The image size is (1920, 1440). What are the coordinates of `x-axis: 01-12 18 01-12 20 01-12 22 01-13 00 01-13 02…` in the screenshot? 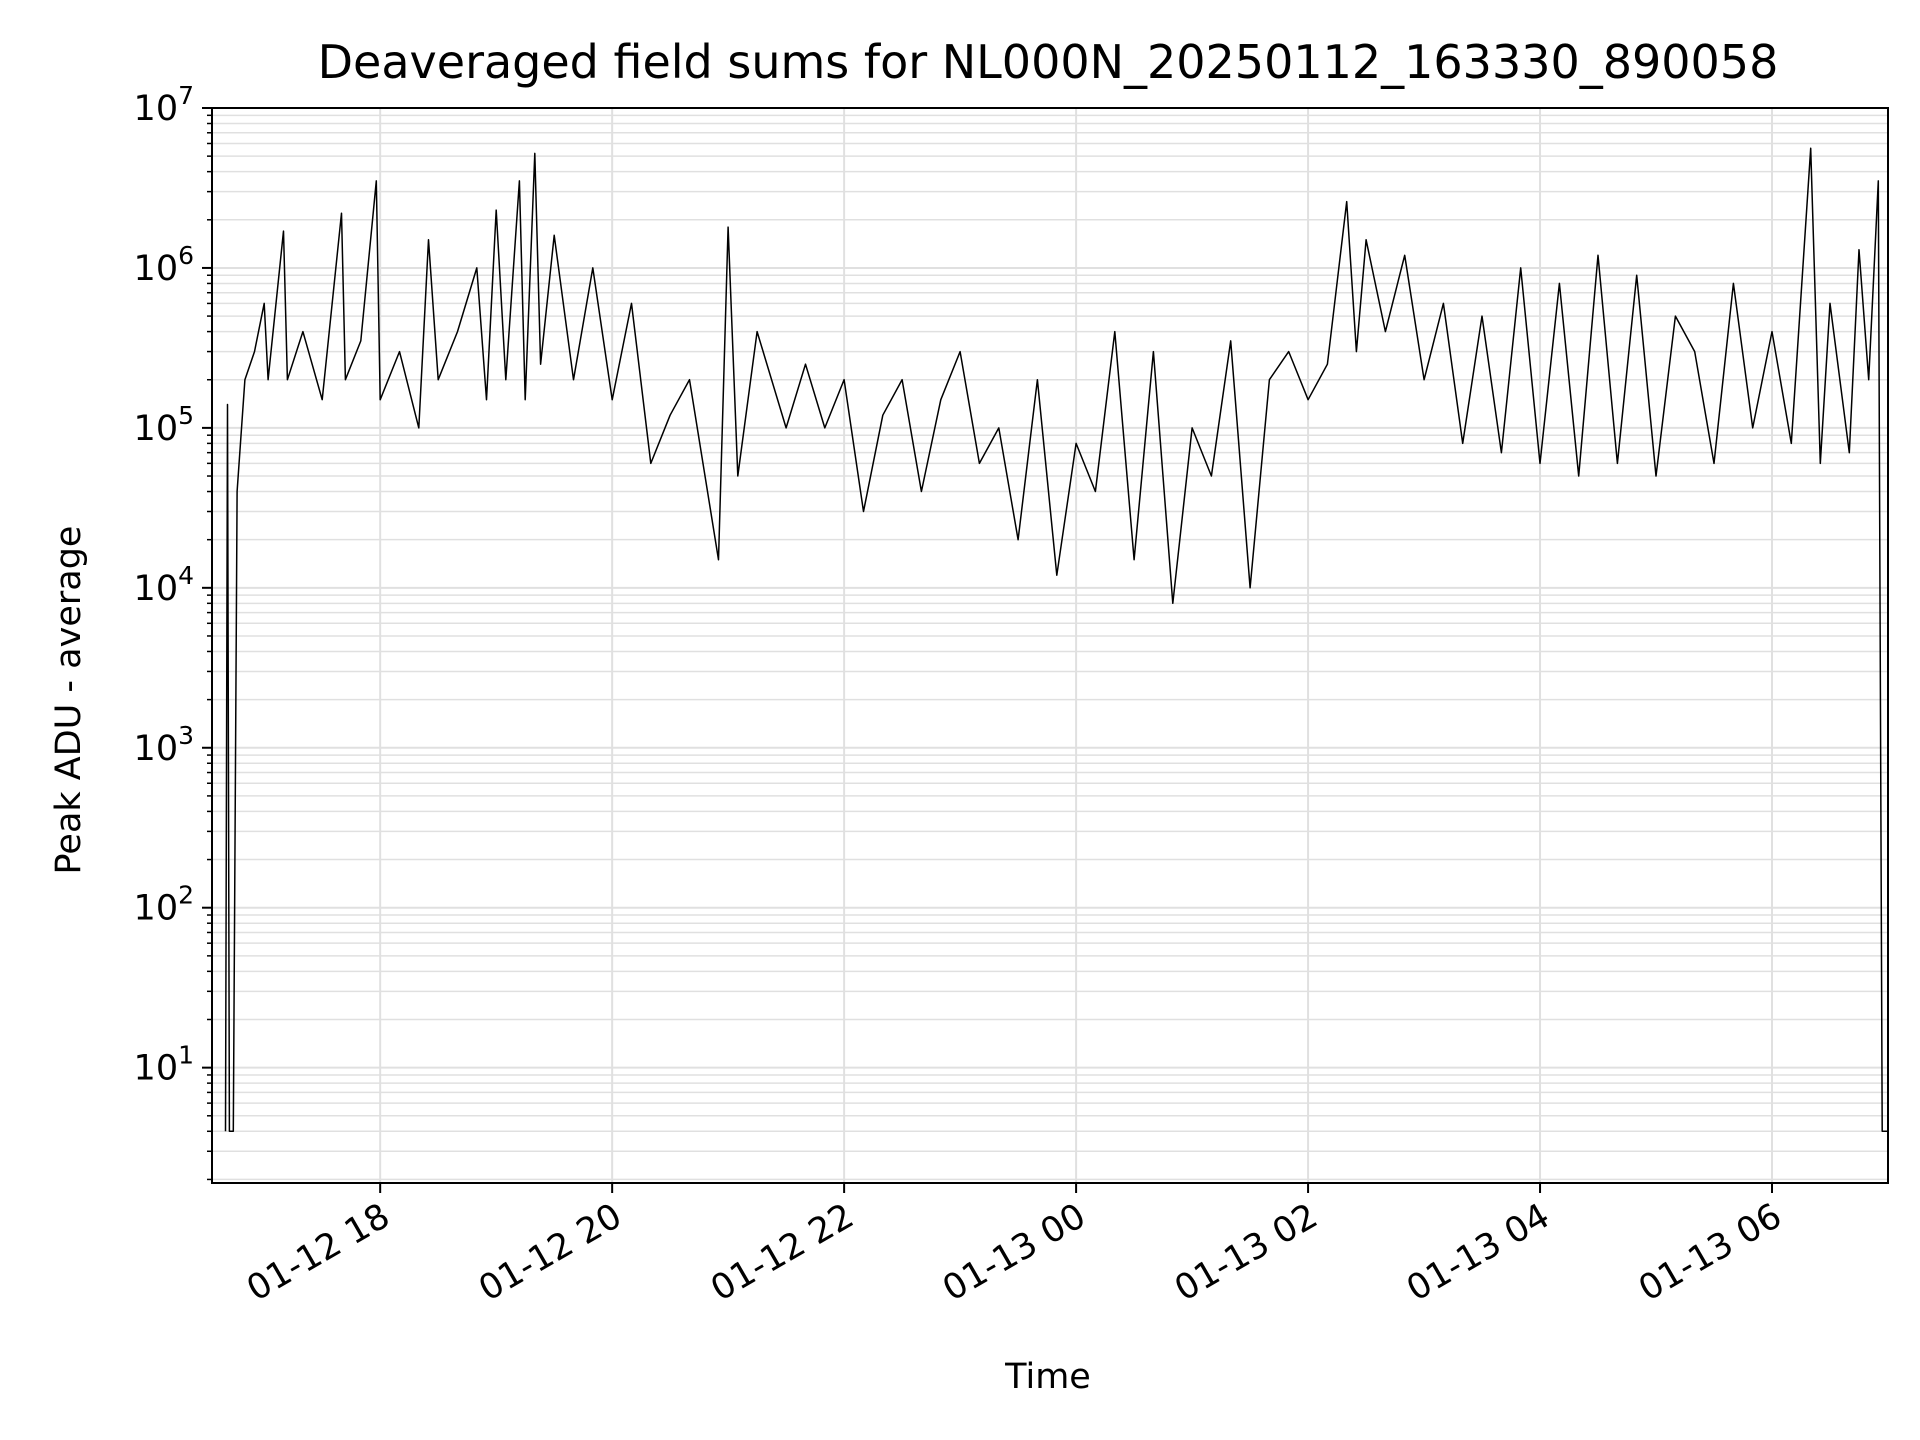 It's located at (1014, 1246).